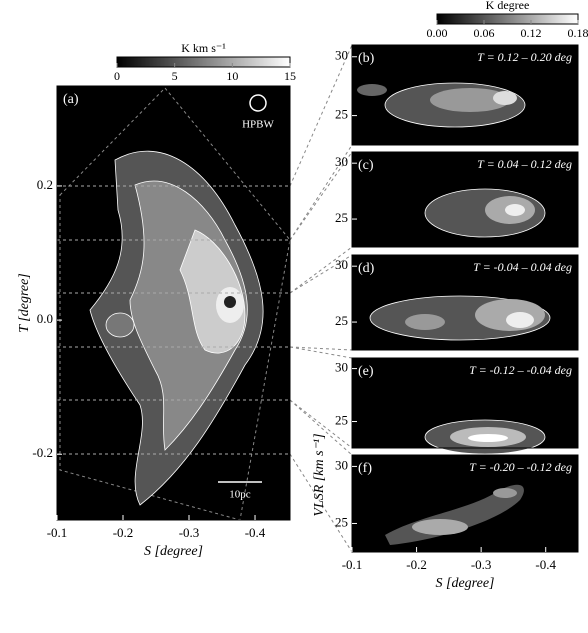  I want to click on panel-label: (d), so click(366, 268).